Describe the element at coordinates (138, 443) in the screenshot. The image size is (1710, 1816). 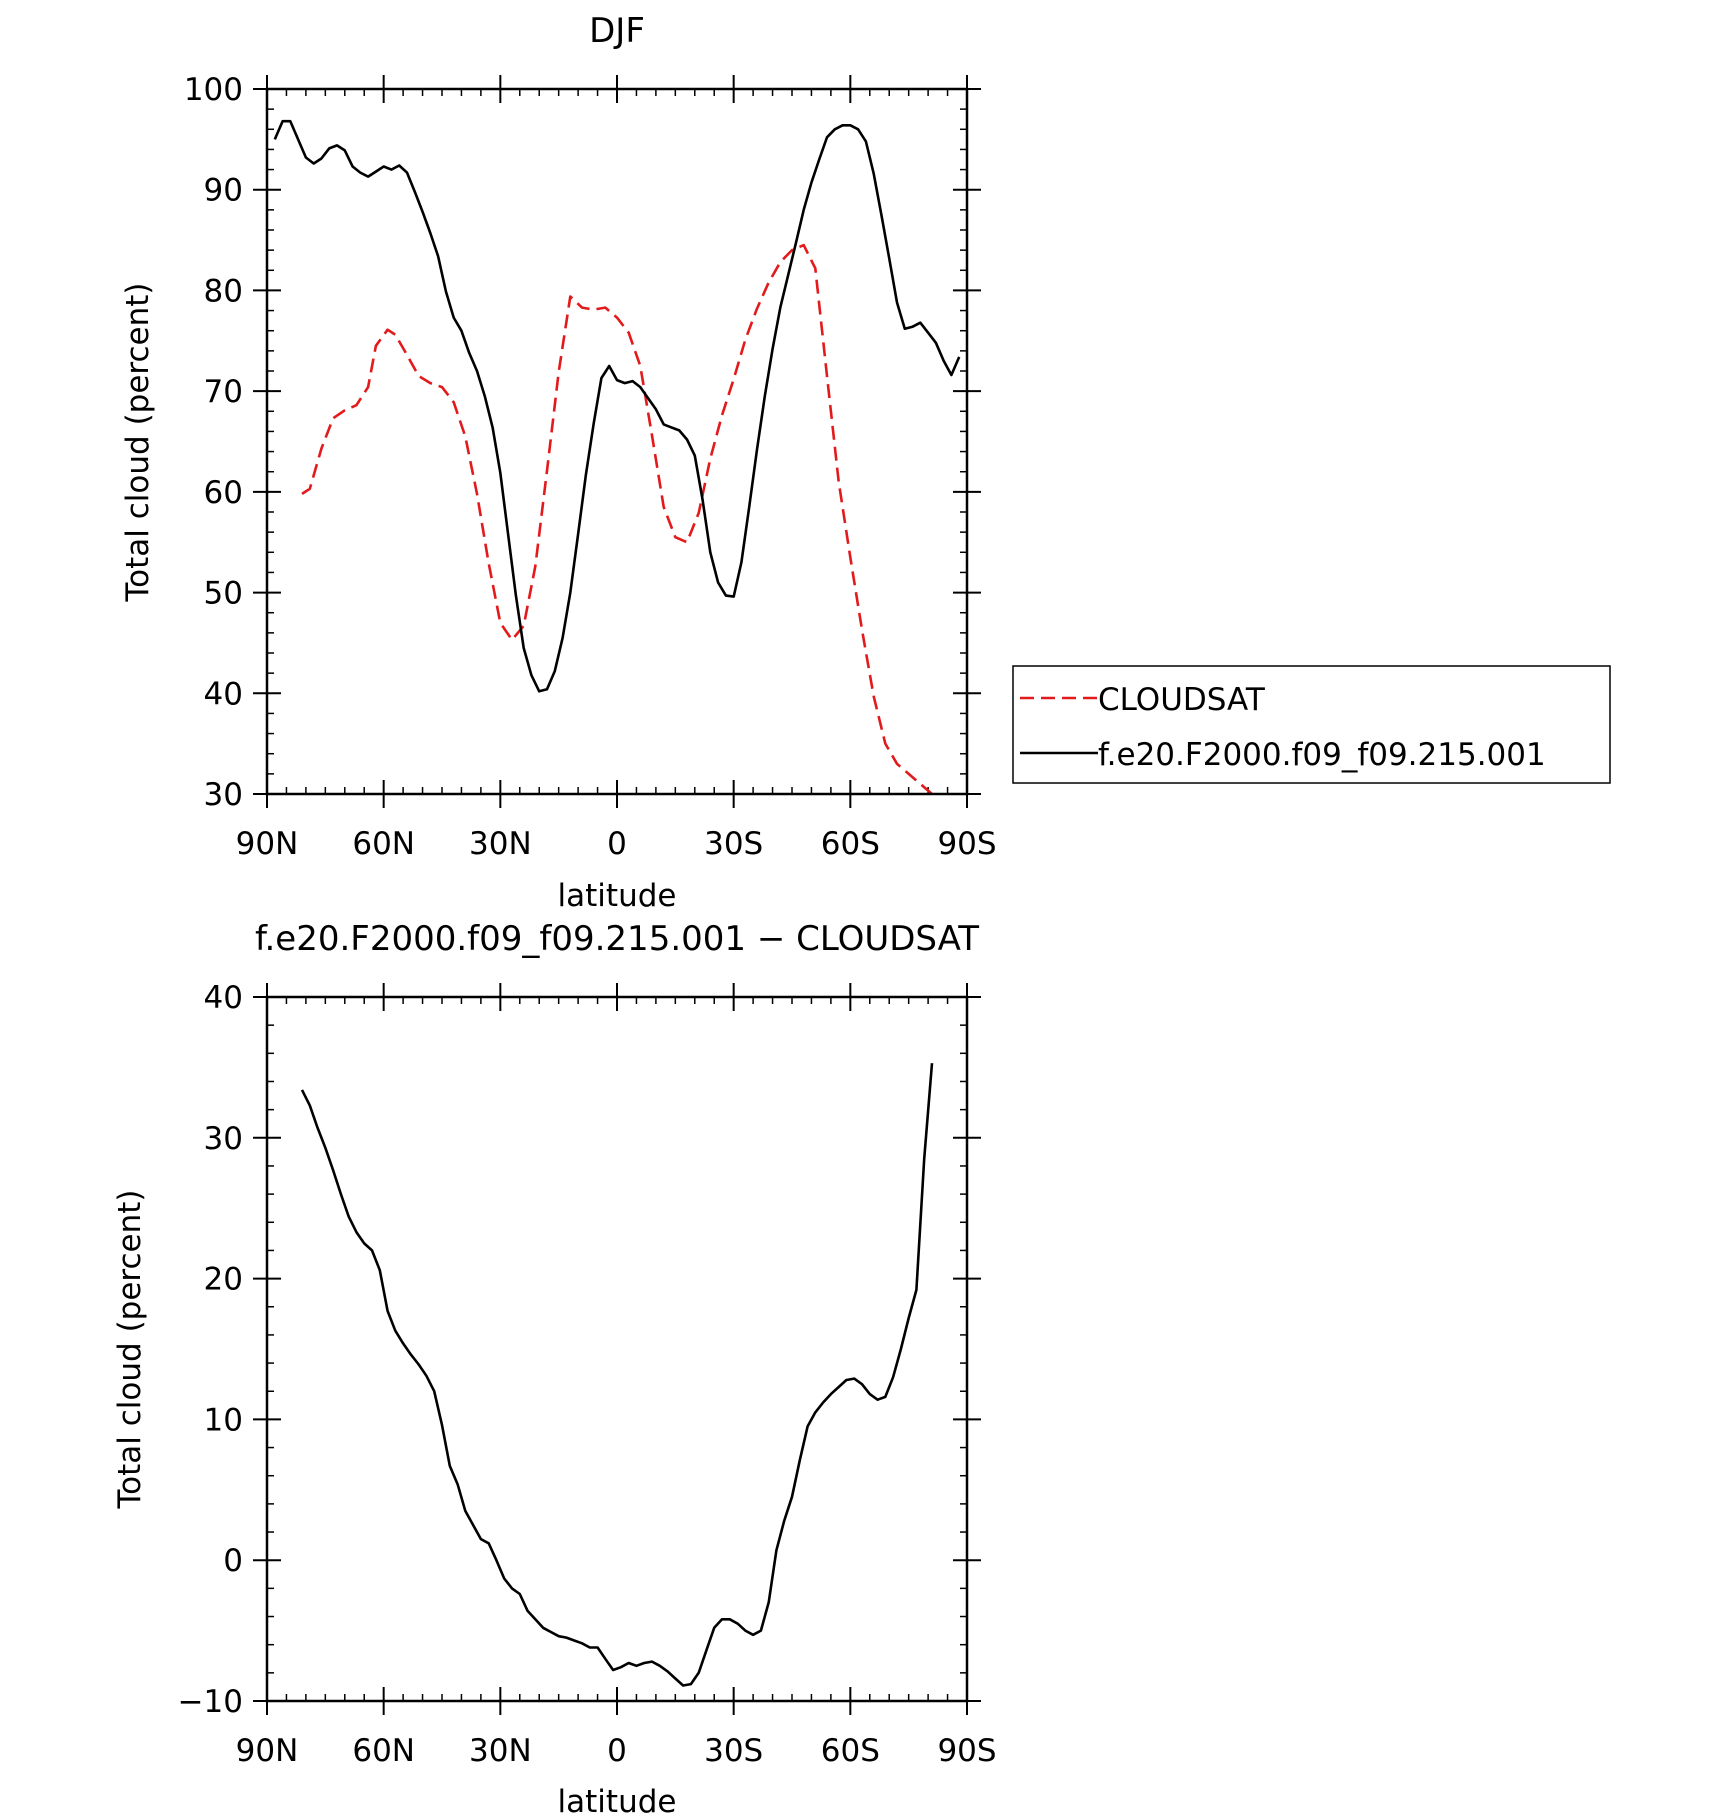
I see `top-y-axis-label: Total cloud (percent)` at that location.